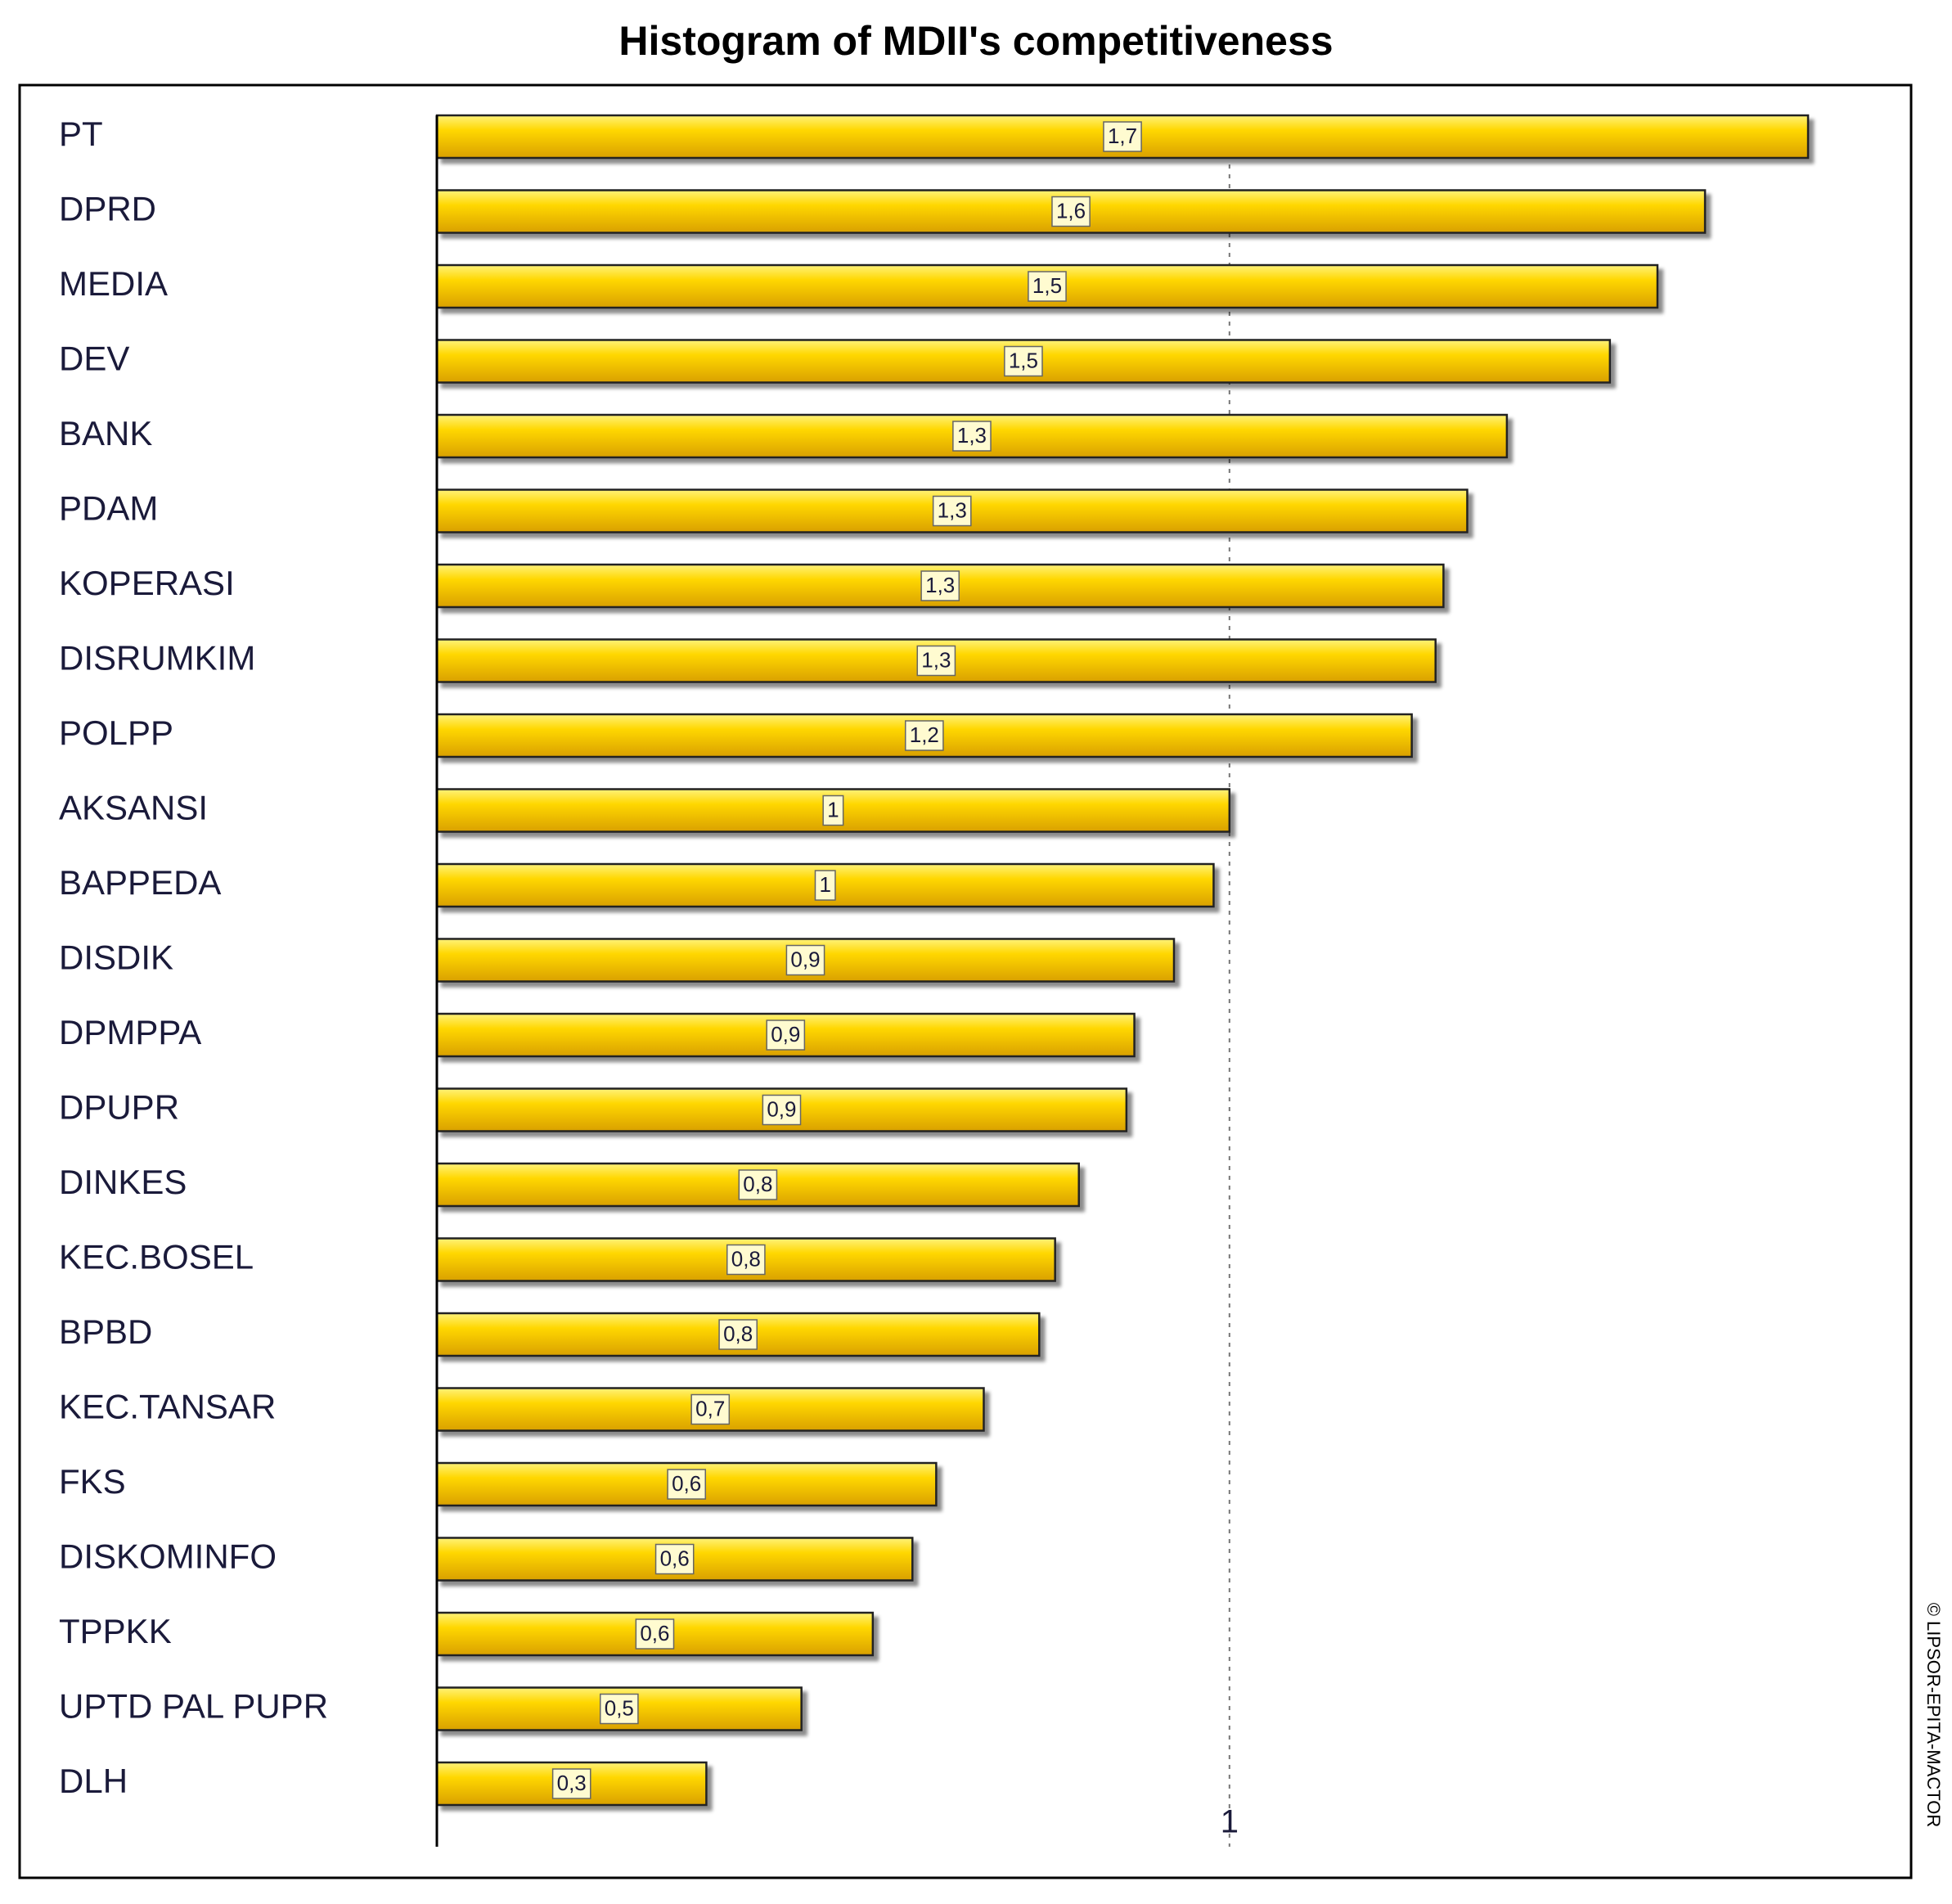  What do you see at coordinates (975, 41) in the screenshot?
I see `chart-title: Histogram of MDII's competitiveness` at bounding box center [975, 41].